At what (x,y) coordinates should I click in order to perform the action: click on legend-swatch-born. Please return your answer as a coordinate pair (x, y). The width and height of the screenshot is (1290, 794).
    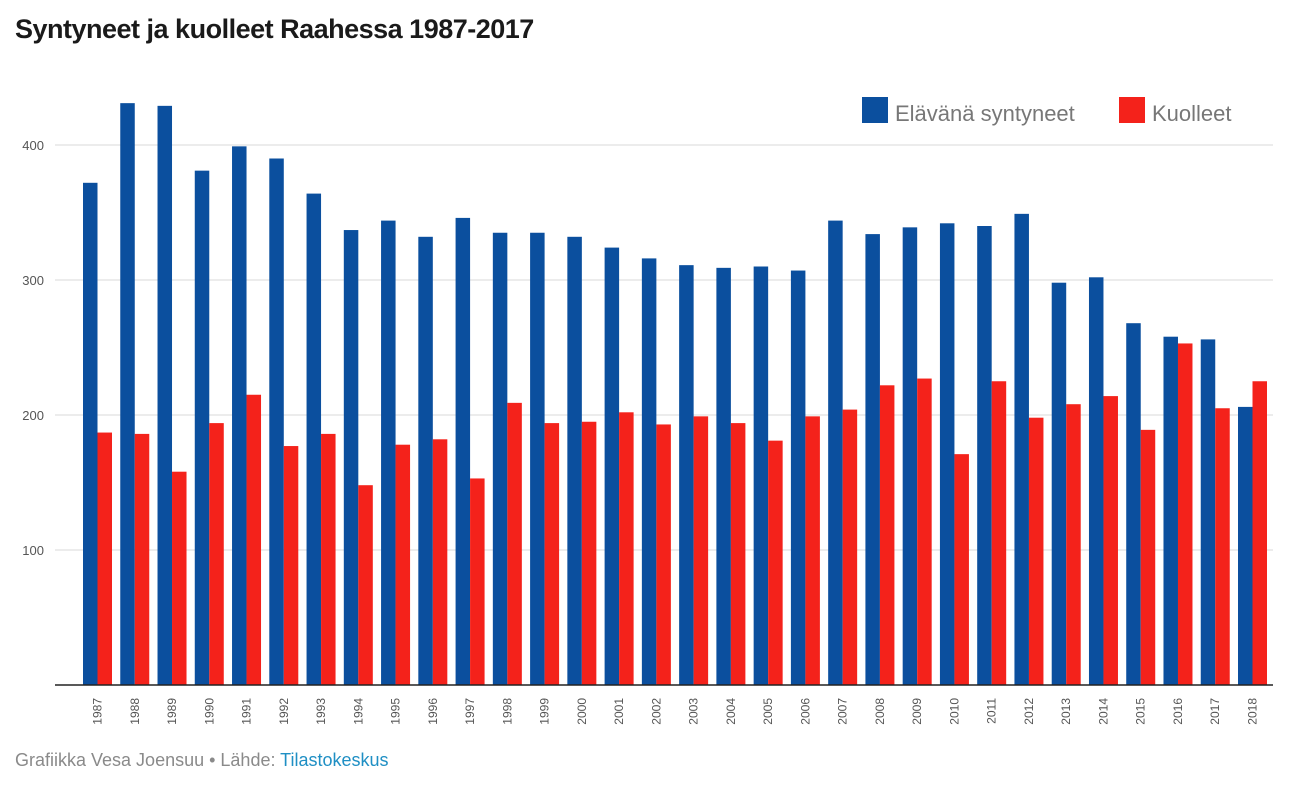
    Looking at the image, I should click on (875, 110).